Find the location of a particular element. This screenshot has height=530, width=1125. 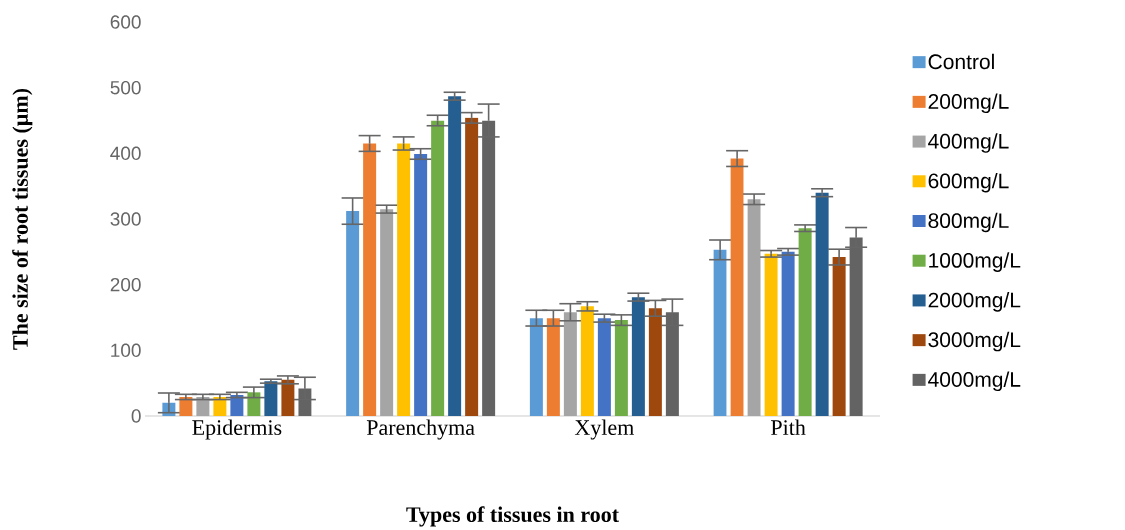

legend-label: 3000mg/L is located at coordinates (974, 341).